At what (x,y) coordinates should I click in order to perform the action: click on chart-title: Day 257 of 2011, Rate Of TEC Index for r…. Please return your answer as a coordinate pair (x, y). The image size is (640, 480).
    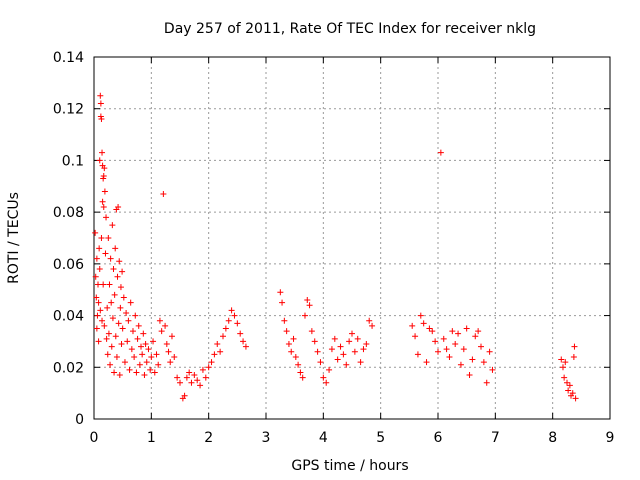
    Looking at the image, I should click on (350, 29).